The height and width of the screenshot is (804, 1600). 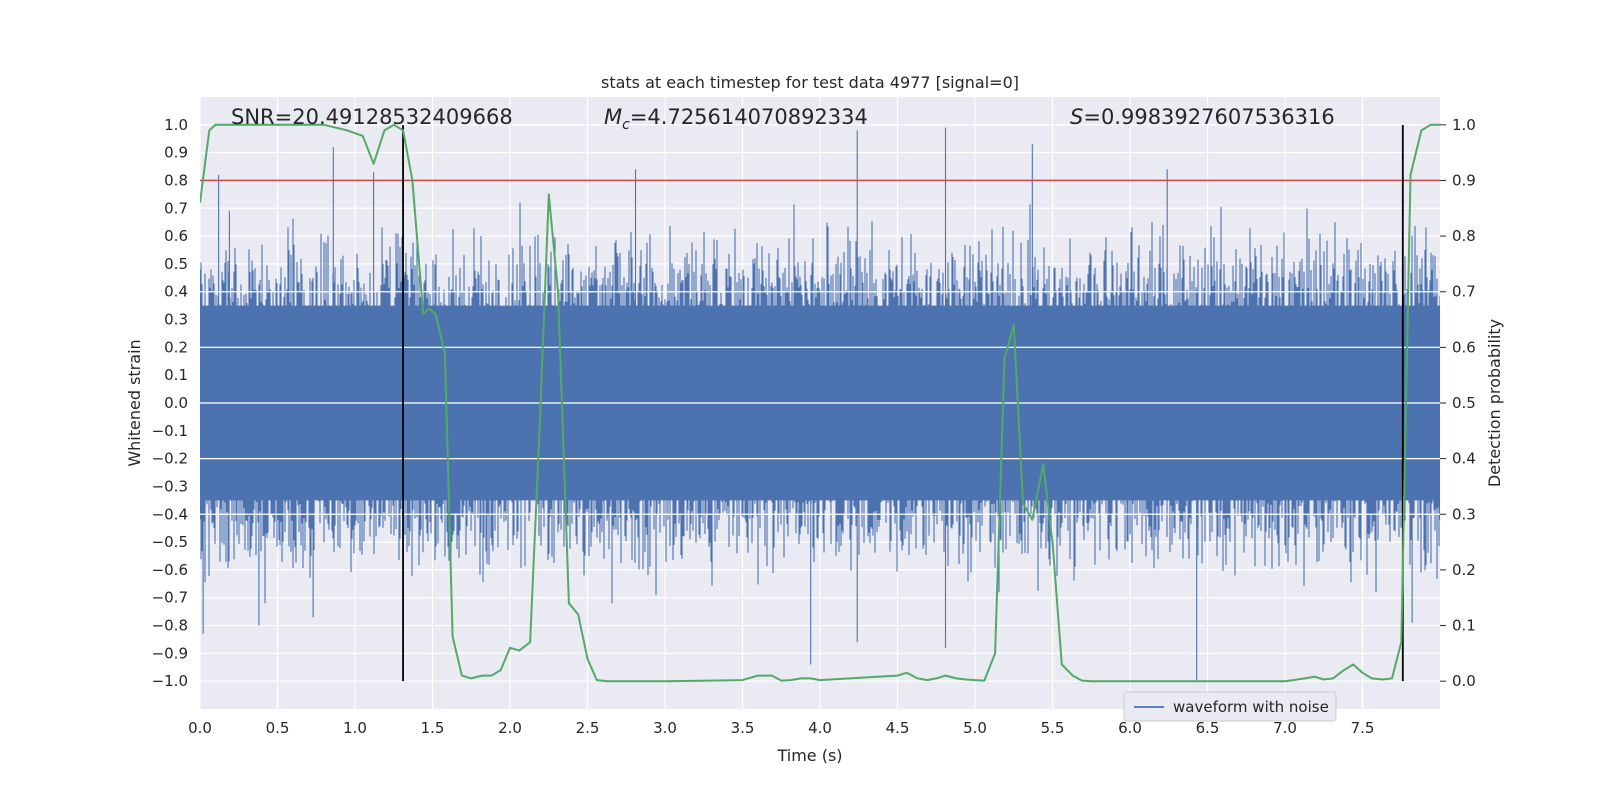 I want to click on chirp-mass-subscript: c, so click(x=626, y=125).